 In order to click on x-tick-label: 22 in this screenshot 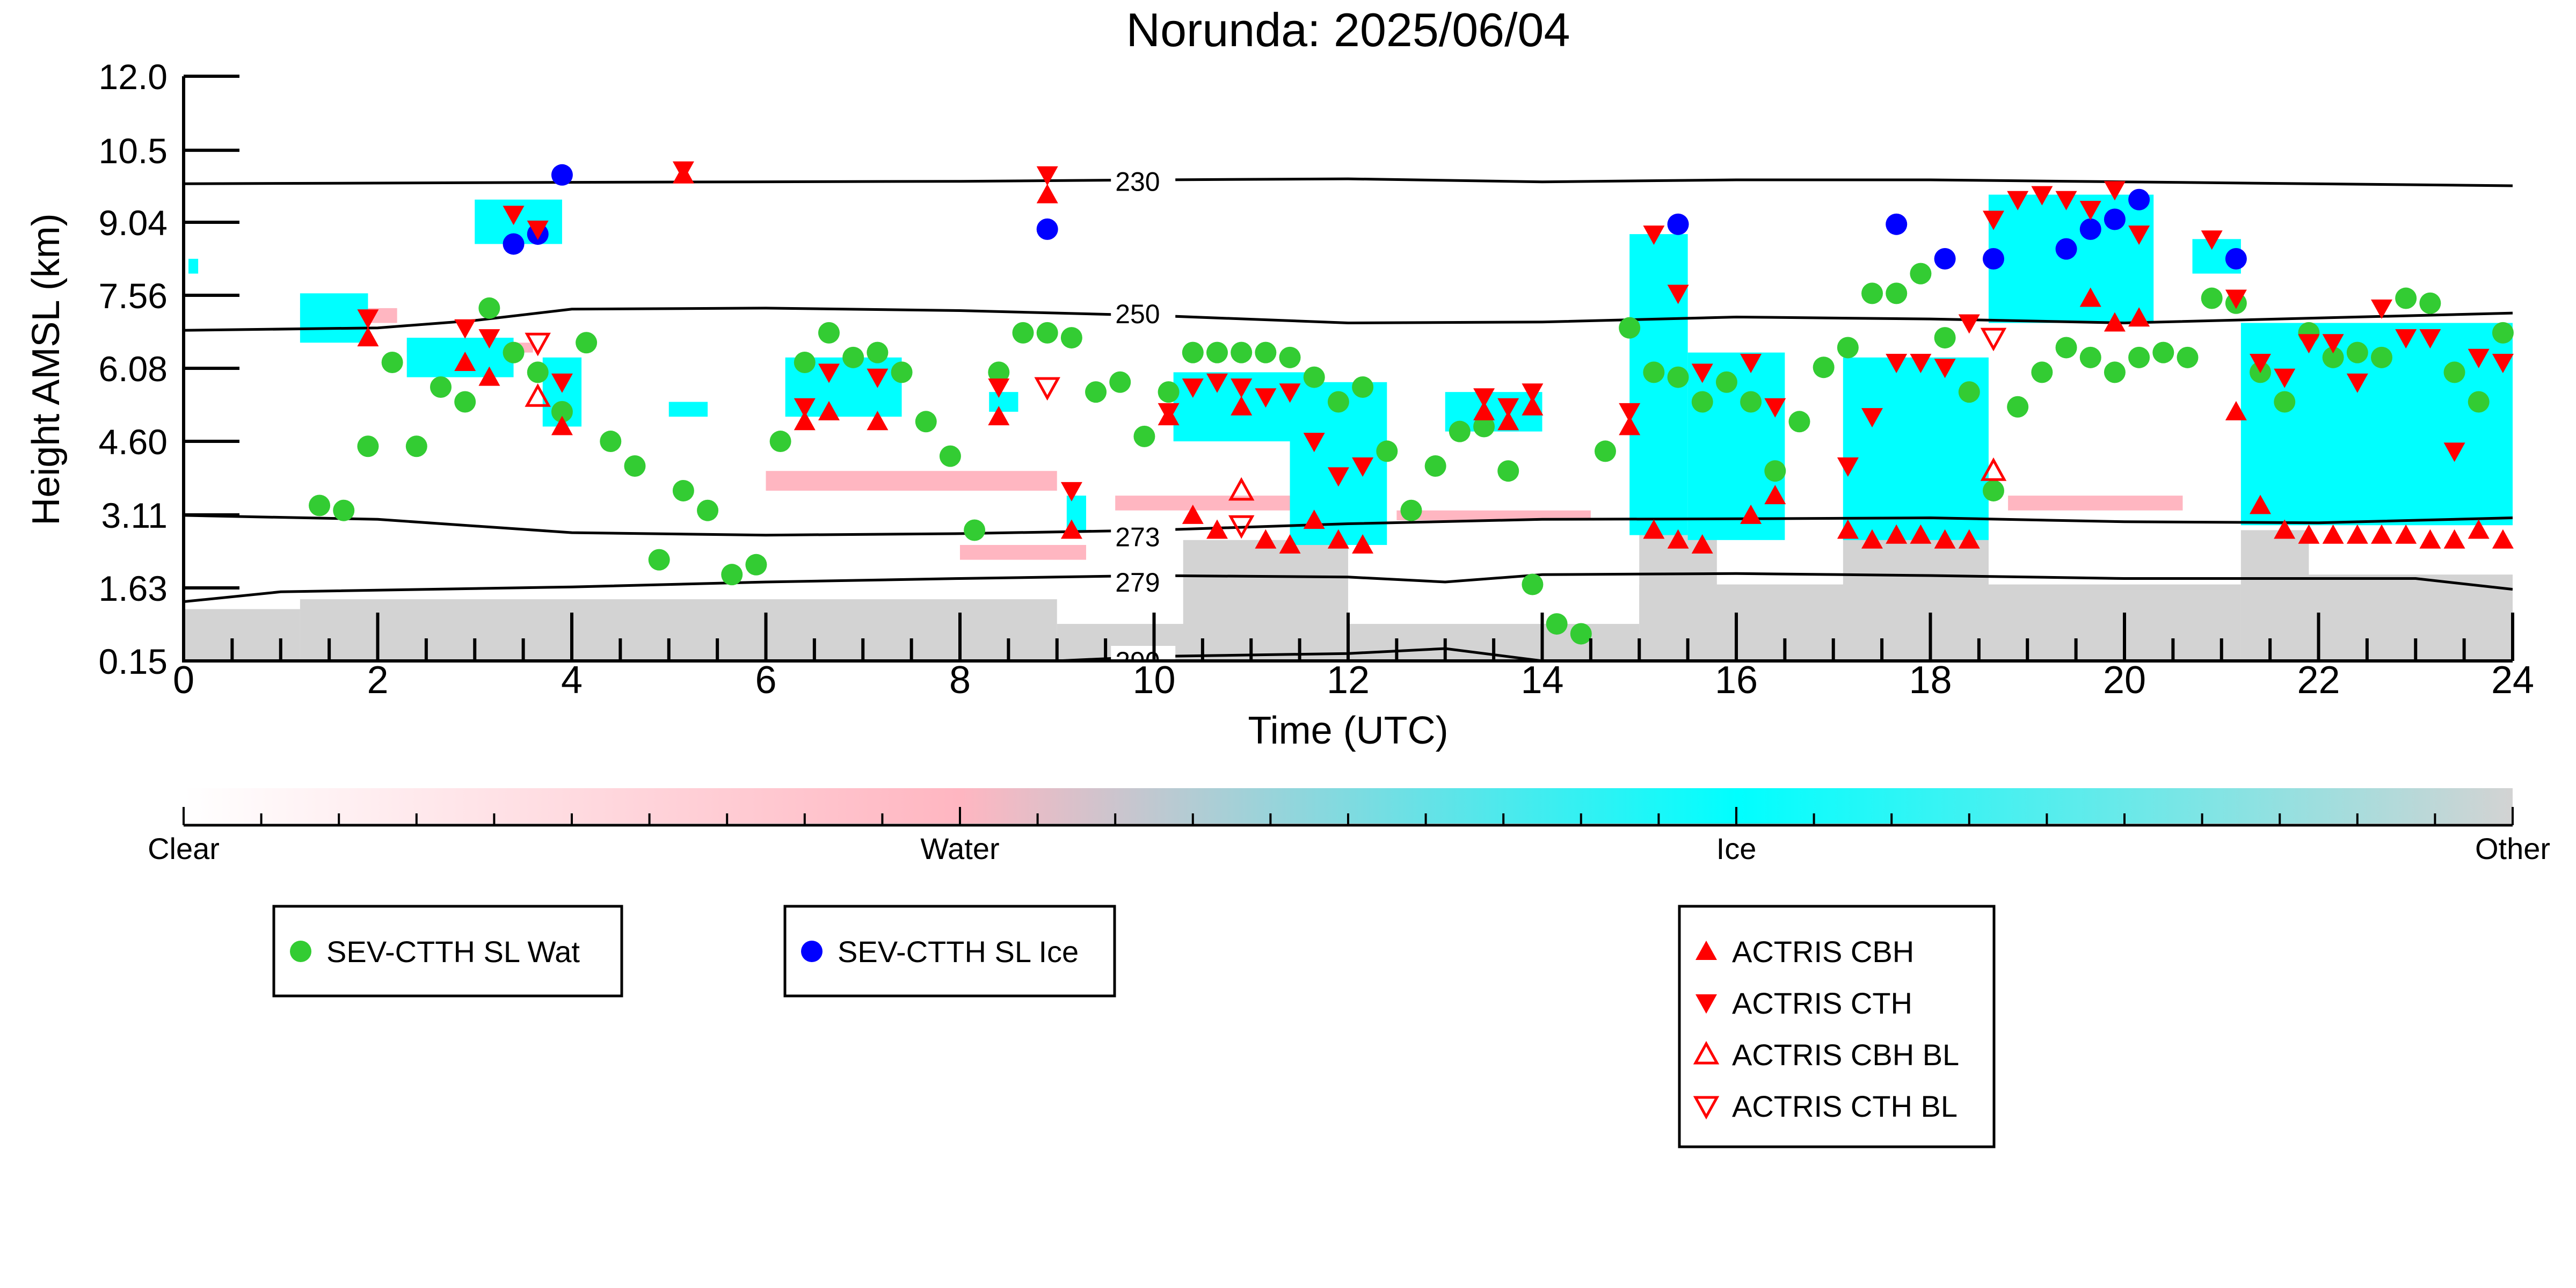, I will do `click(2318, 680)`.